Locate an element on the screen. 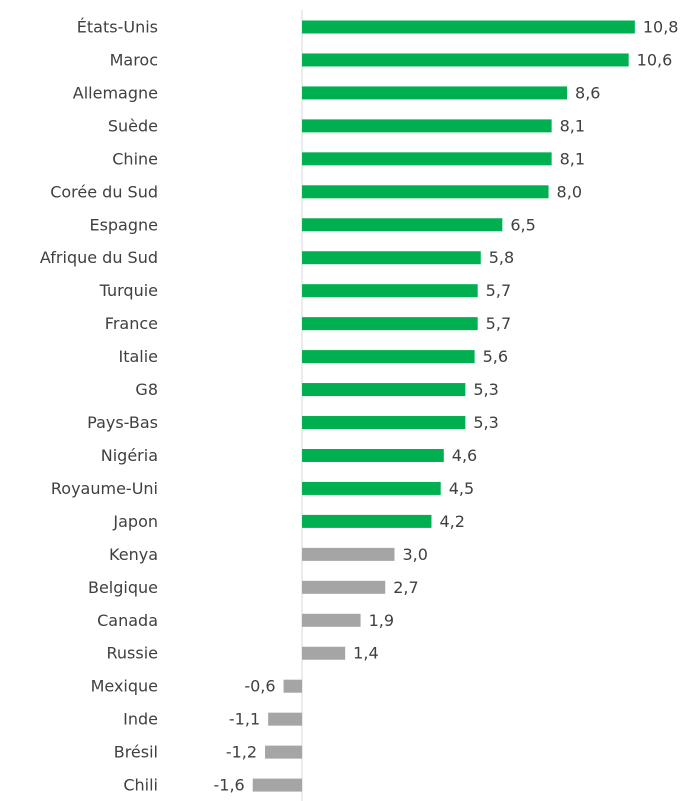 The image size is (697, 801). data-label: 3,0 is located at coordinates (414, 554).